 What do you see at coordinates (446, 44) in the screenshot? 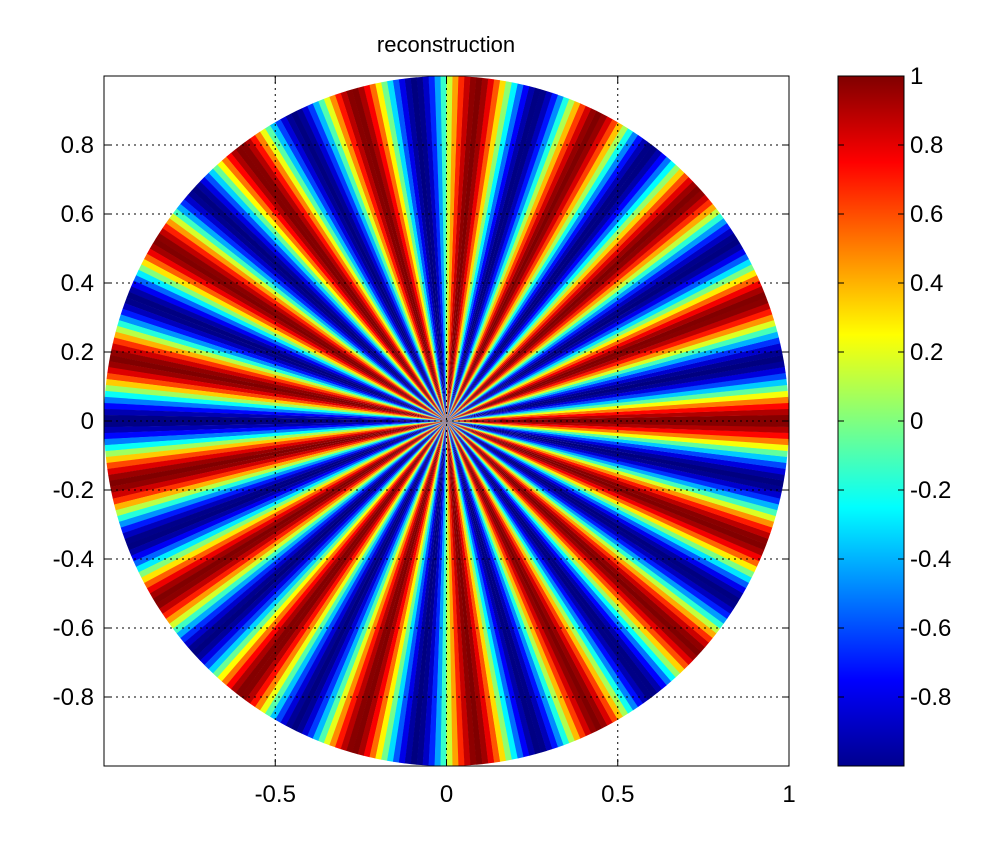
I see `chart-title: reconstruction` at bounding box center [446, 44].